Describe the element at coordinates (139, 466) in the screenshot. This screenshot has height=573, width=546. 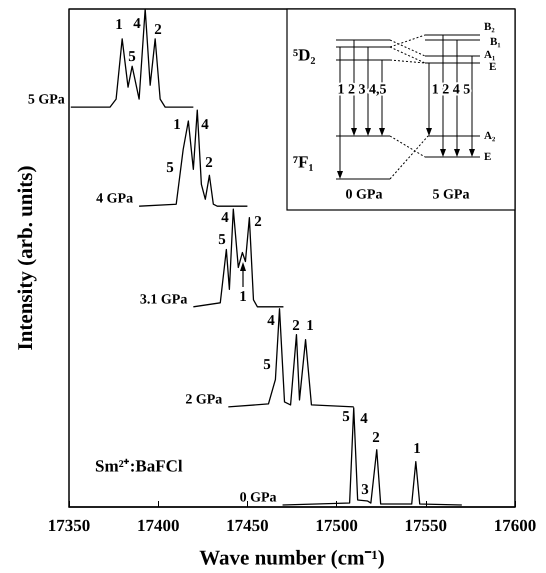
I see `annotation: Sm²⁺:BaFCl` at that location.